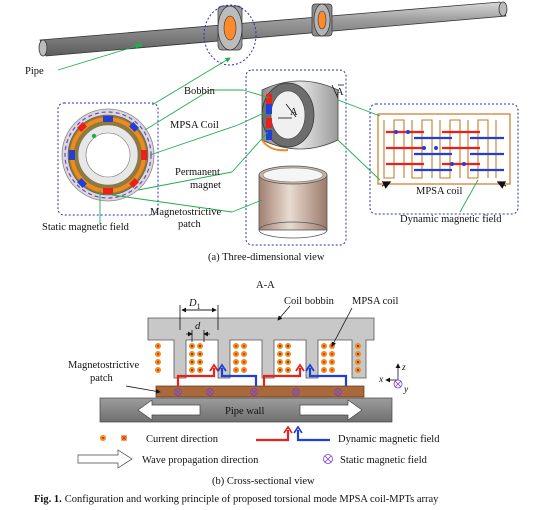 This screenshot has height=510, width=553. Describe the element at coordinates (189, 224) in the screenshot. I see `label-magnetostrictive-2: patch` at that location.